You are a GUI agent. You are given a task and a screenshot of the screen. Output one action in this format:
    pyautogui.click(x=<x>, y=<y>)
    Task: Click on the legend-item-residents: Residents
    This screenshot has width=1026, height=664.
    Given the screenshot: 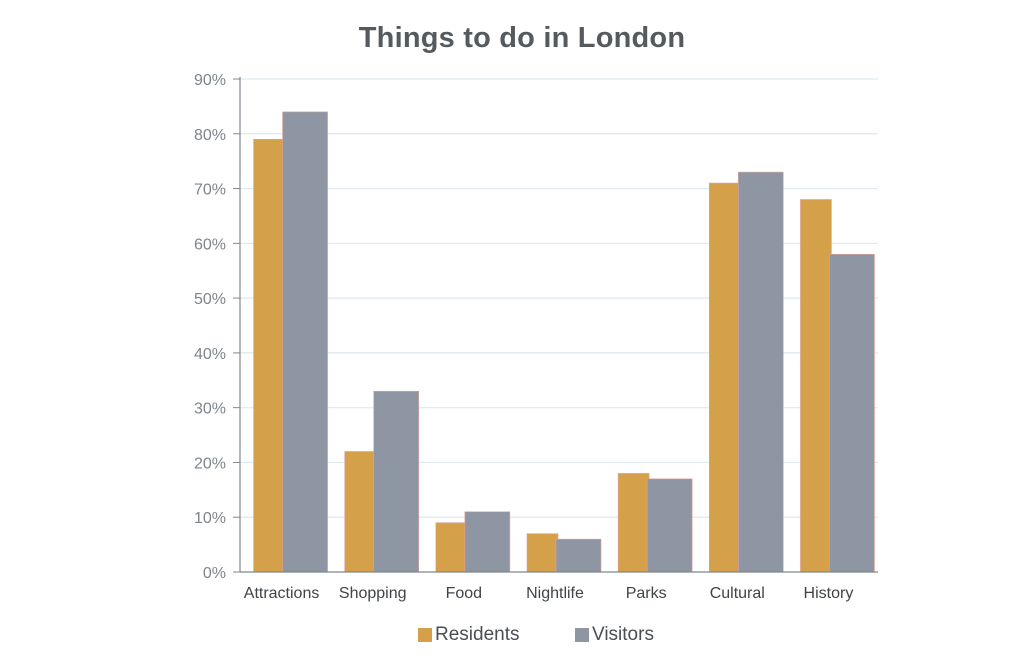 What is the action you would take?
    pyautogui.click(x=469, y=635)
    